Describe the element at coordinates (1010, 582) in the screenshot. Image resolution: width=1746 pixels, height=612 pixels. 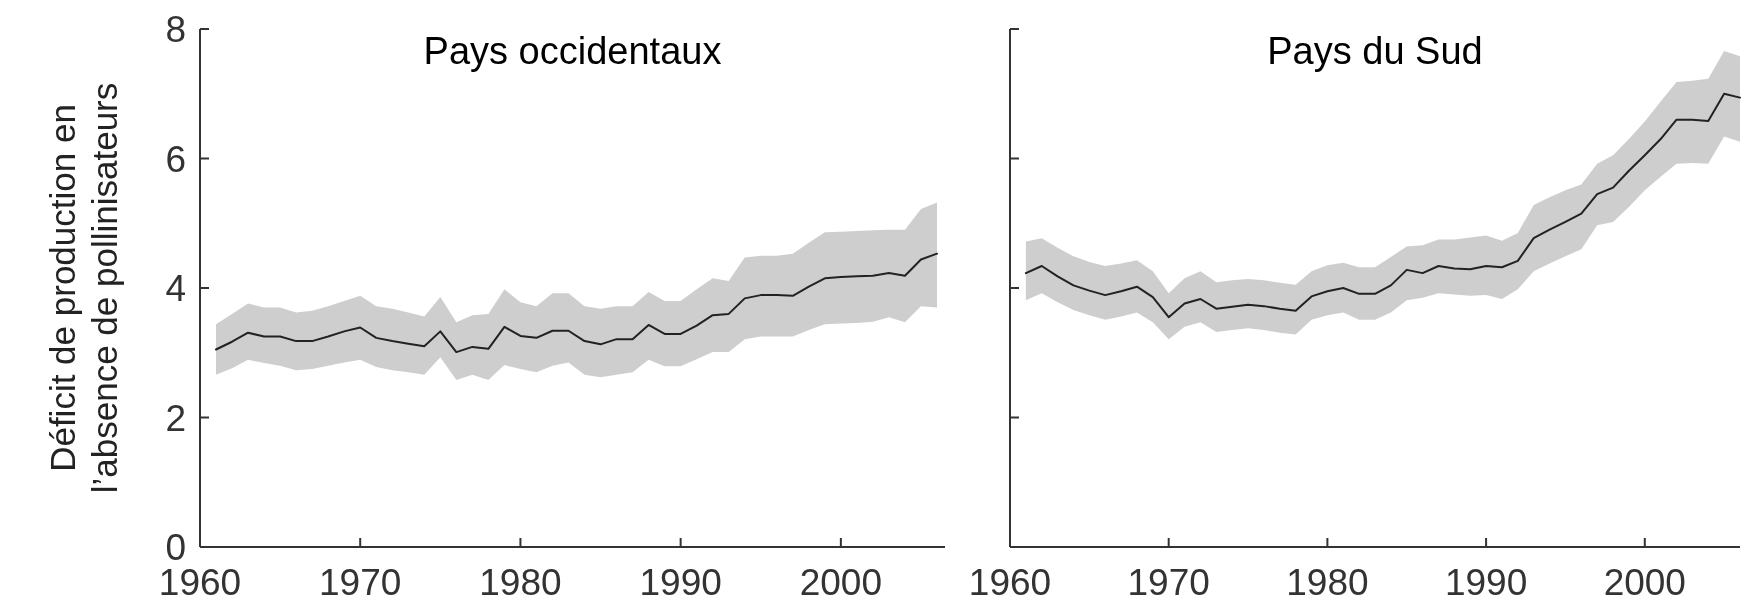
I see `x-tick-label: 1960` at that location.